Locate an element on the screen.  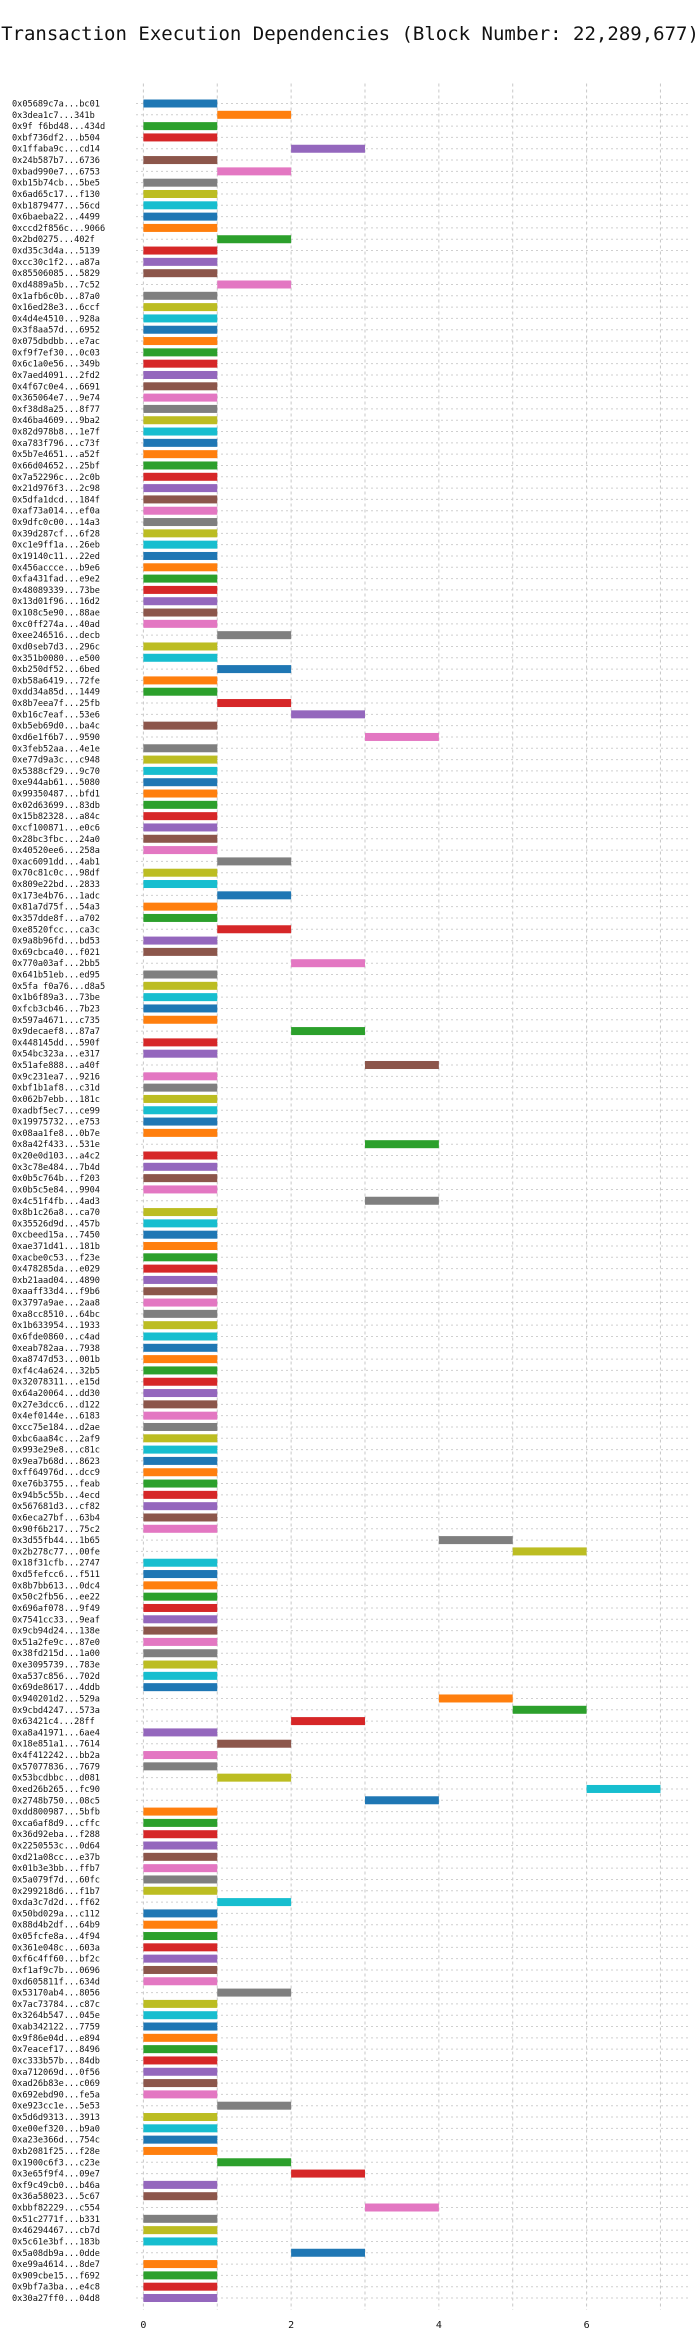
y-tick-label: 0x19140c11...22ed is located at coordinates (56, 557).